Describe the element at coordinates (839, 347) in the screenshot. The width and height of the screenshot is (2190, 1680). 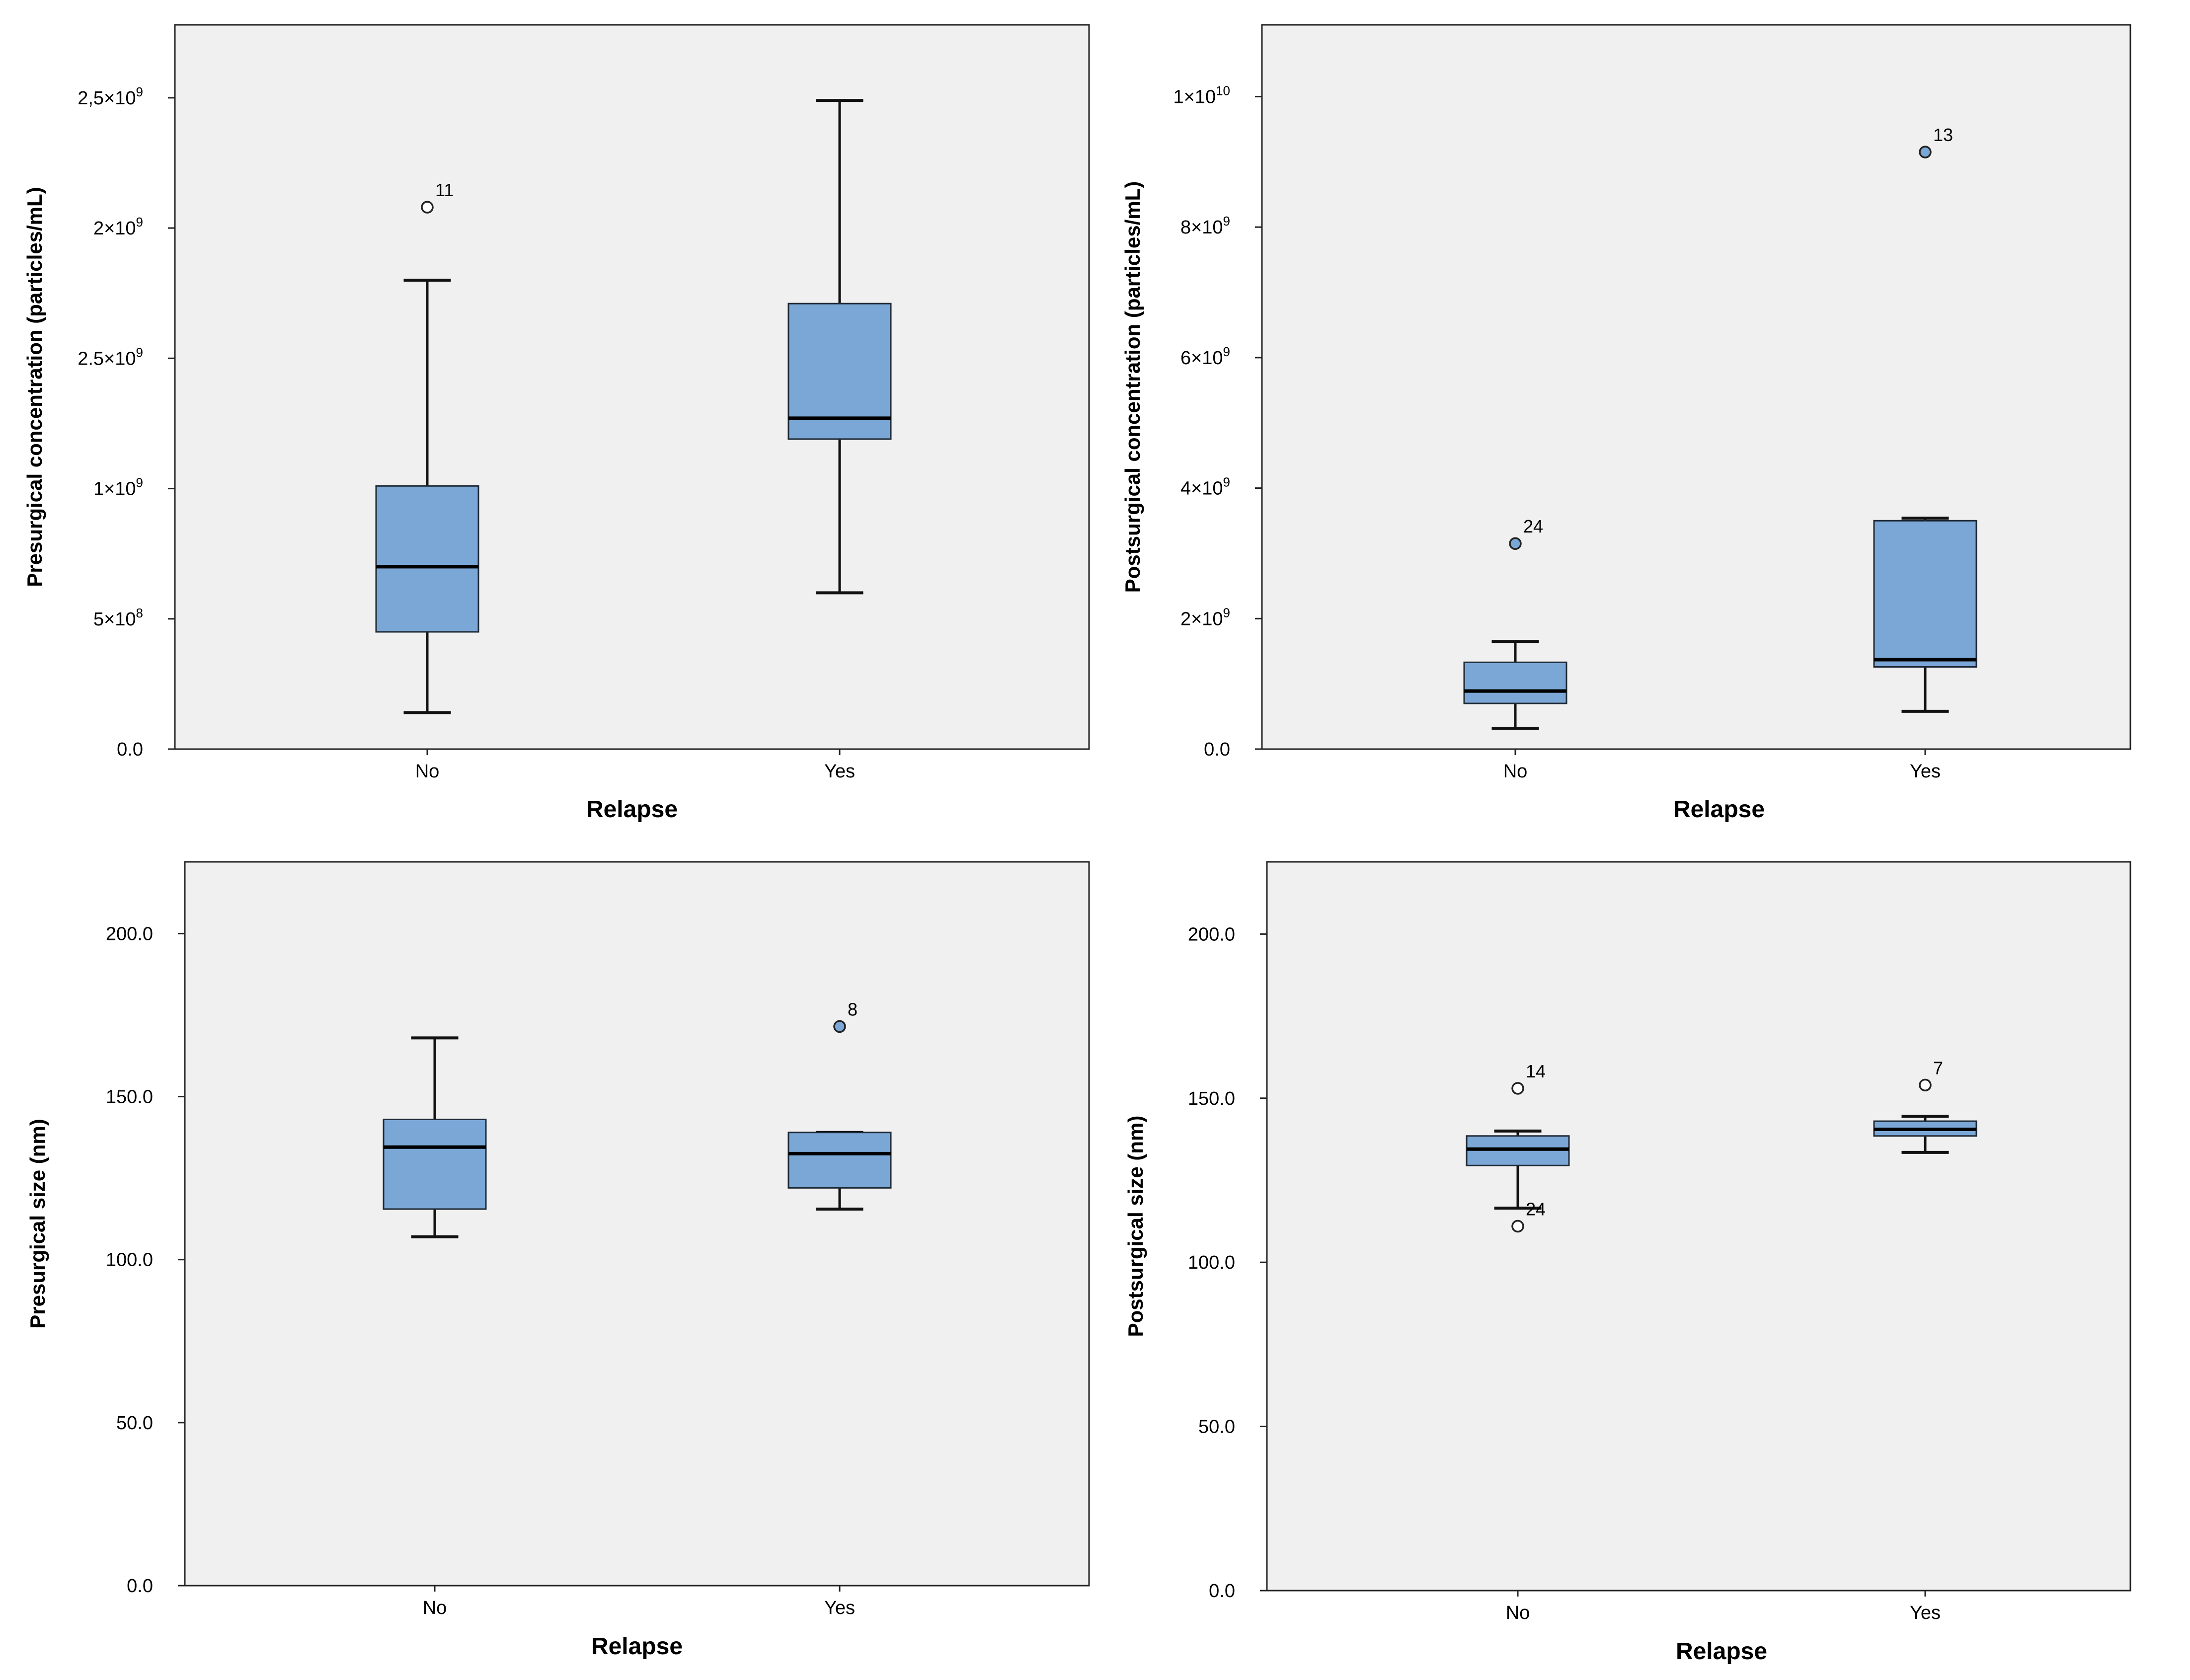
I see `box-yes` at that location.